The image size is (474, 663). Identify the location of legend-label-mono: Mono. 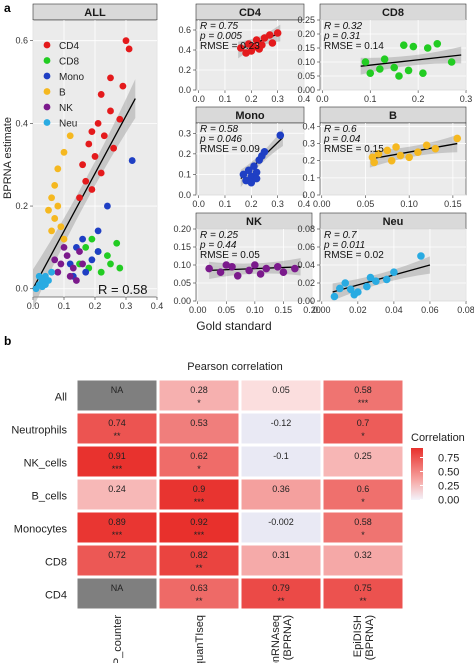
(71, 77).